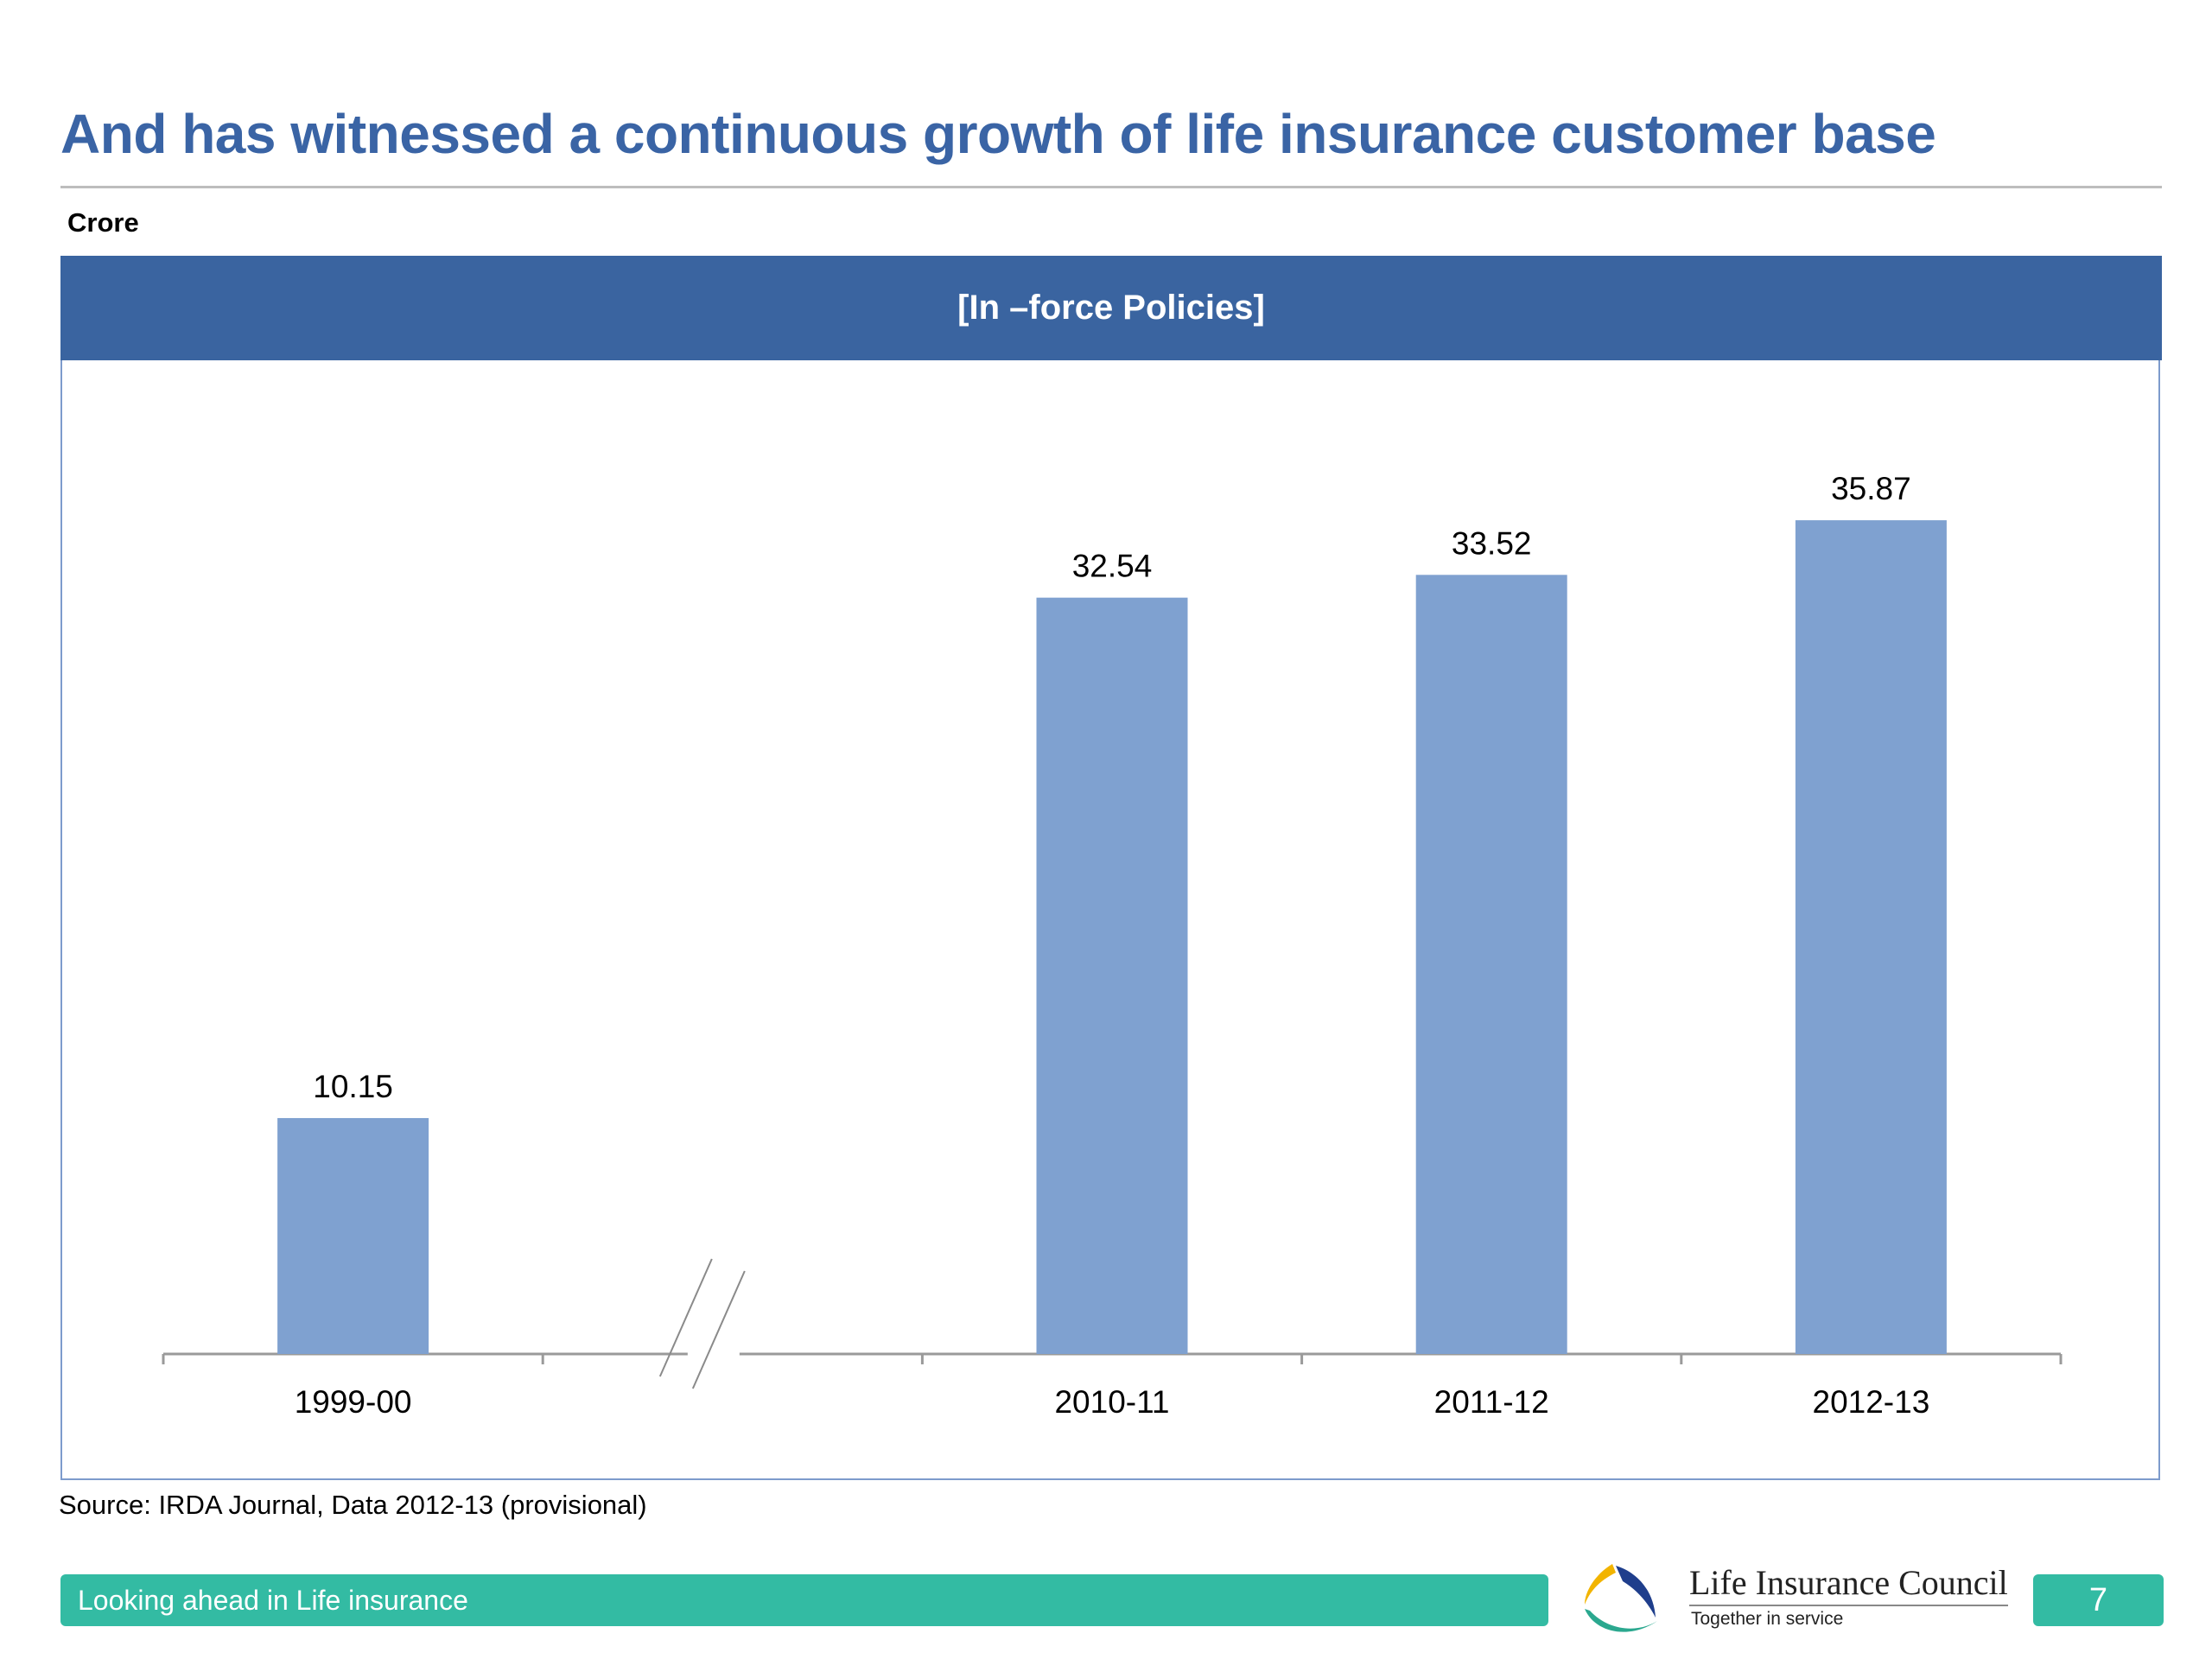  What do you see at coordinates (1492, 543) in the screenshot?
I see `data-label: 33.52` at bounding box center [1492, 543].